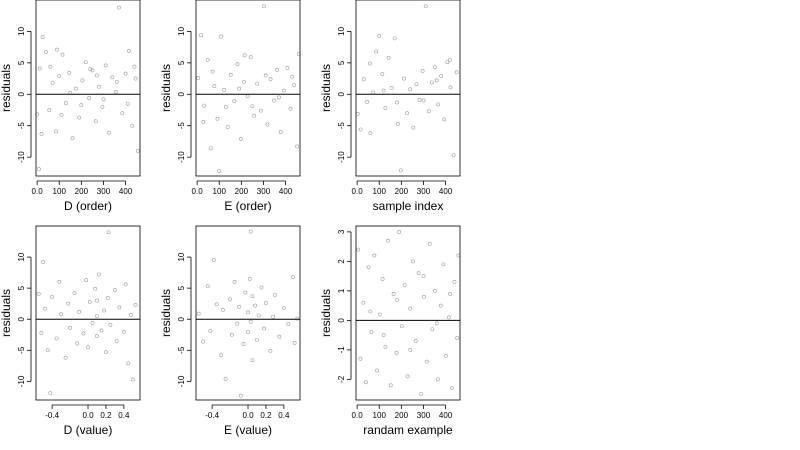  Describe the element at coordinates (181, 94) in the screenshot. I see `y-tick-label: 0` at that location.